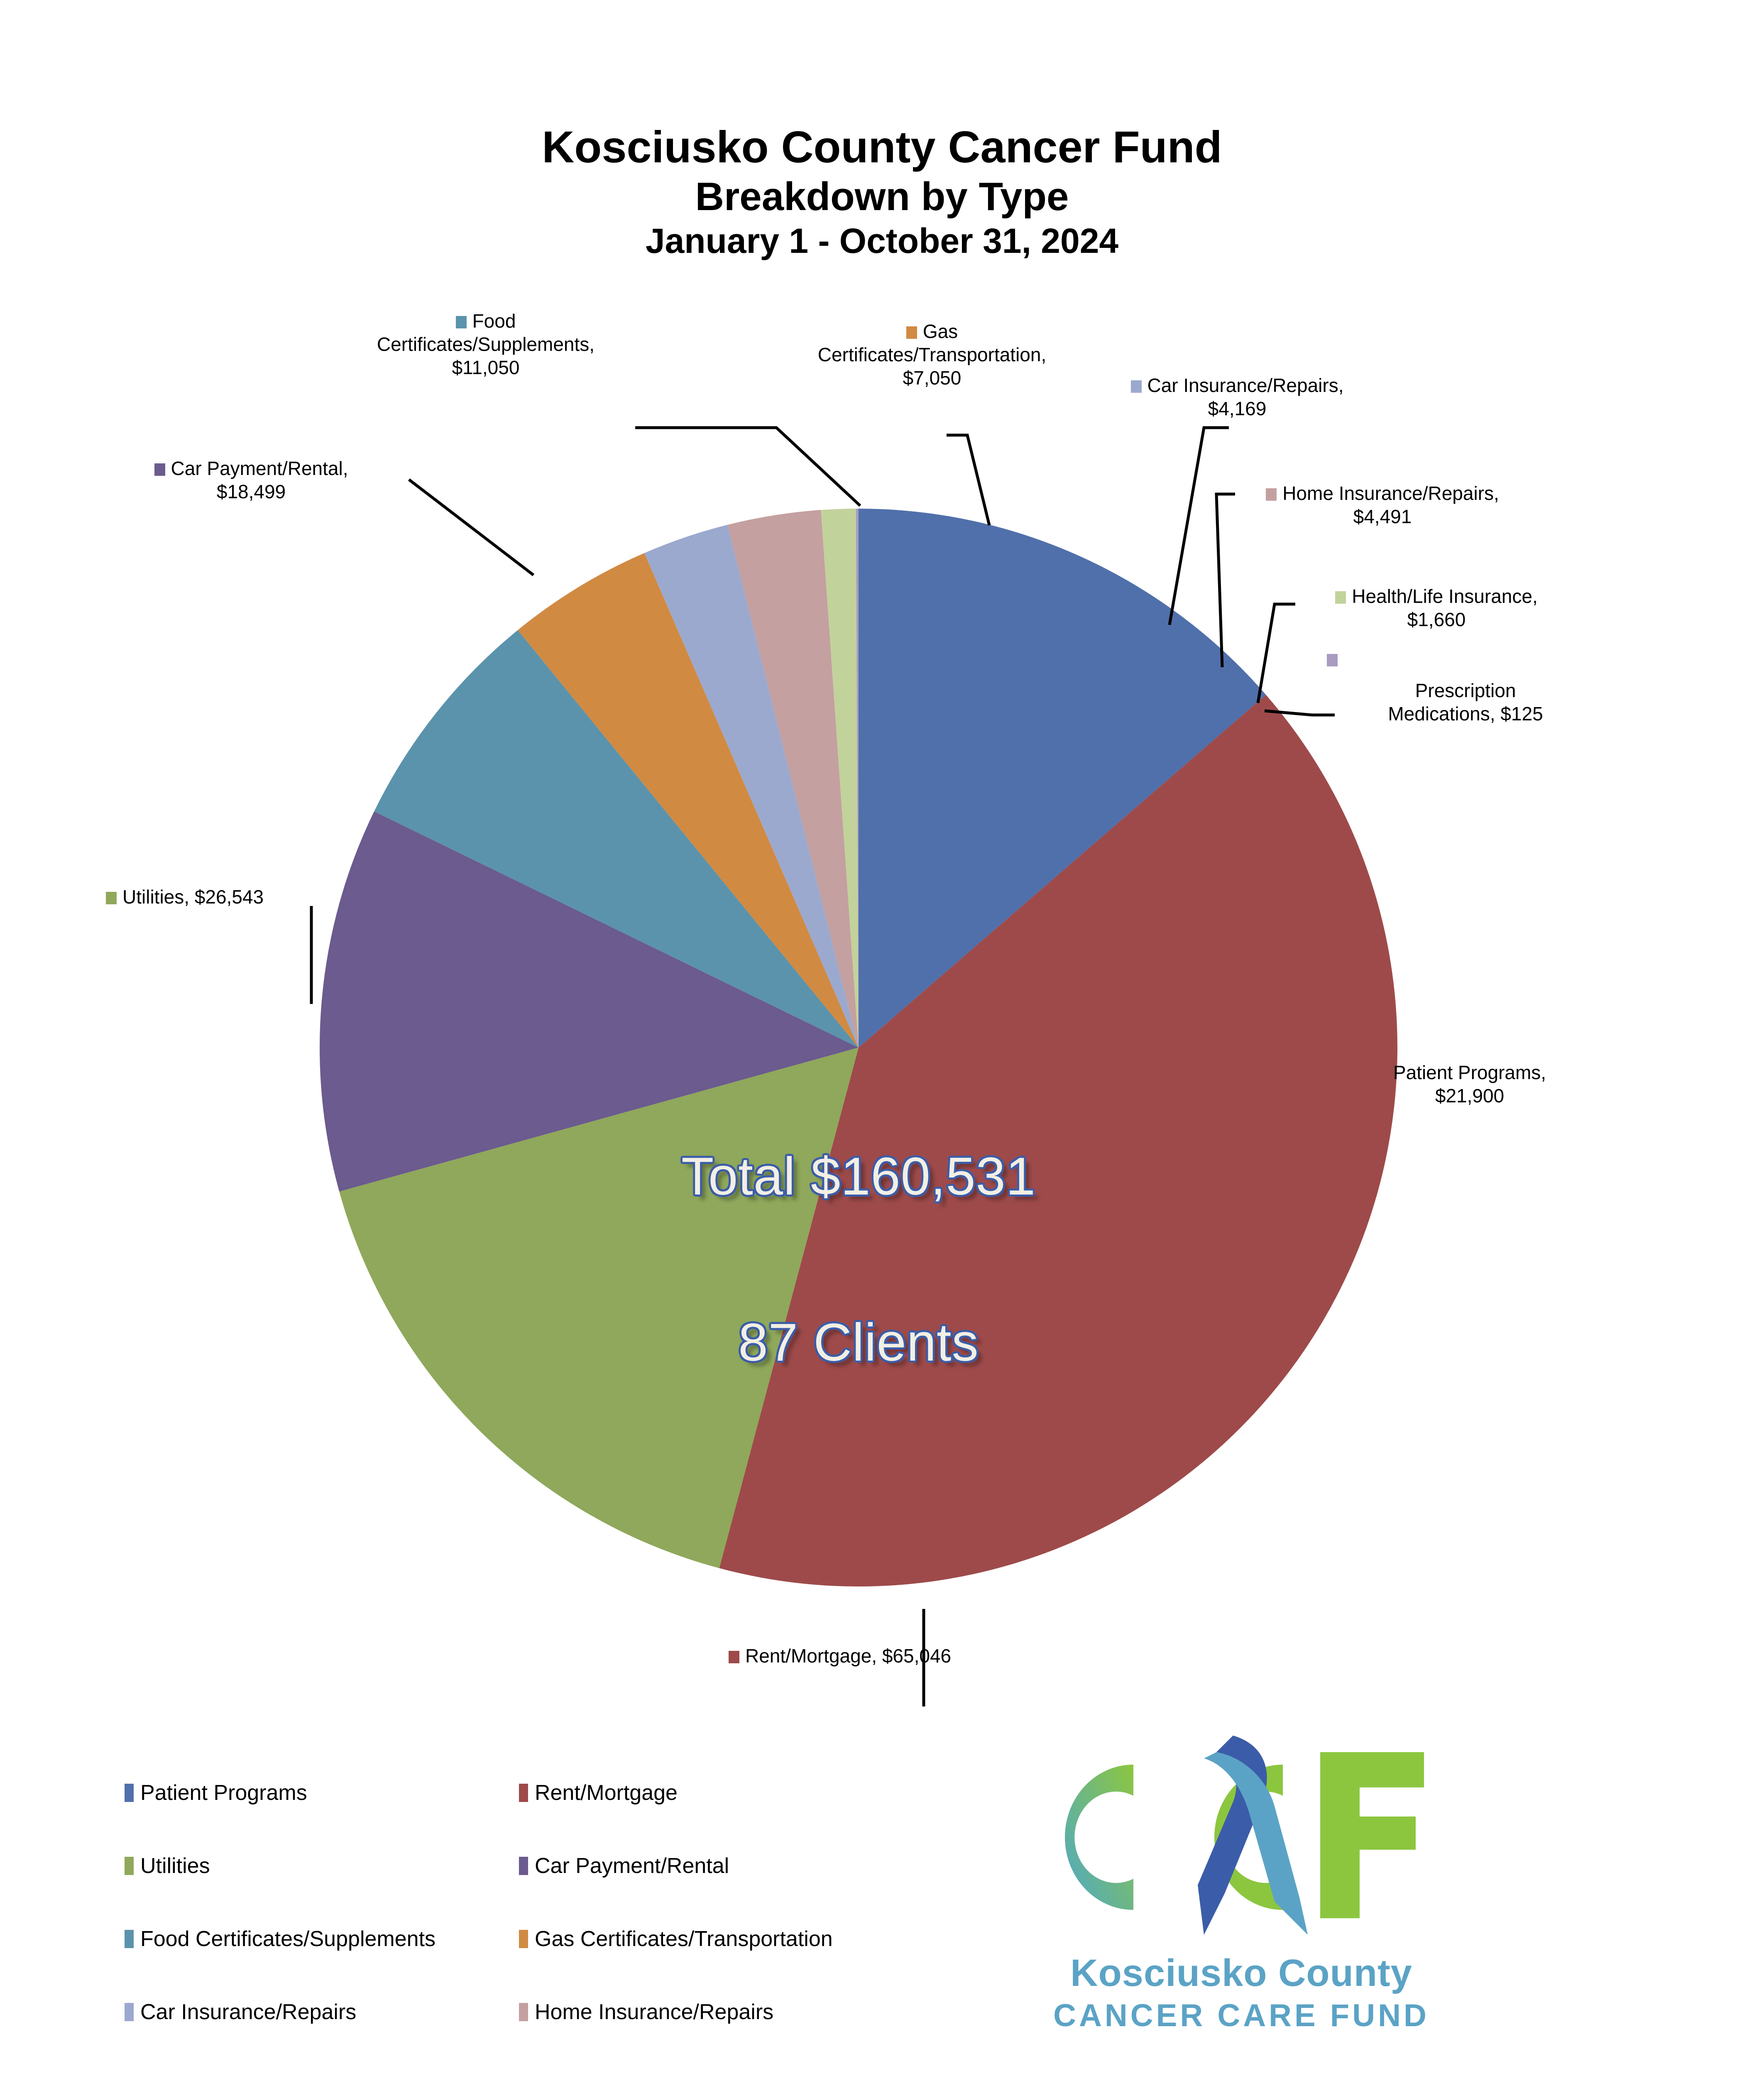  Describe the element at coordinates (1469, 1072) in the screenshot. I see `callout-patient-programs-l1: Patient Programs,` at that location.